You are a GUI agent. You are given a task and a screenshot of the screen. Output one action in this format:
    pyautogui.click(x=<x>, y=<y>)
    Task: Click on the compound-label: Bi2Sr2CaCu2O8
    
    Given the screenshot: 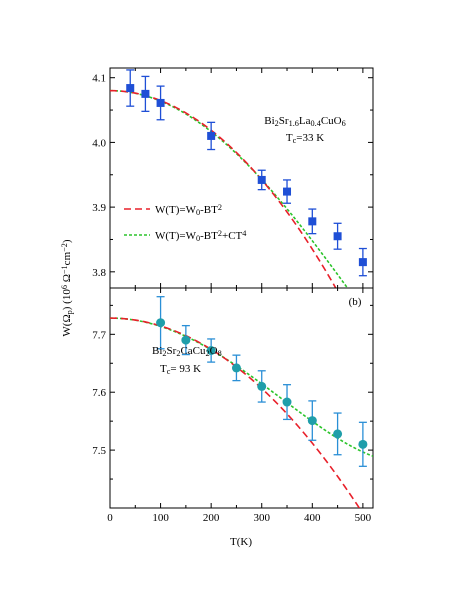 What is the action you would take?
    pyautogui.click(x=187, y=351)
    